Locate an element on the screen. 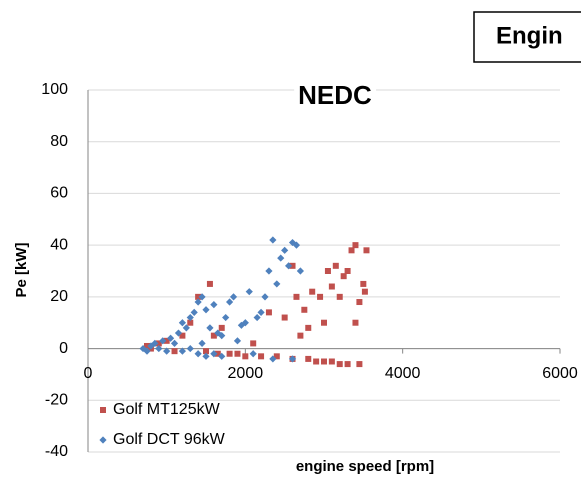 This screenshot has width=581, height=477. x-axis-label: engine speed [rpm] is located at coordinates (365, 466).